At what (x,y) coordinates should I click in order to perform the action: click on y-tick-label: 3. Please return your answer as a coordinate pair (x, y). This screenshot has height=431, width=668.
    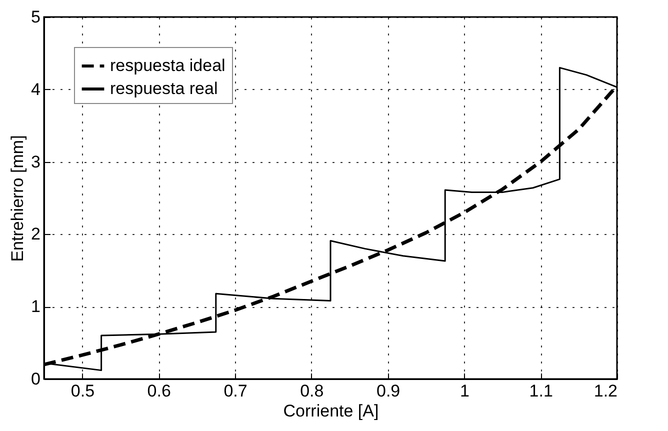
    Looking at the image, I should click on (35, 162).